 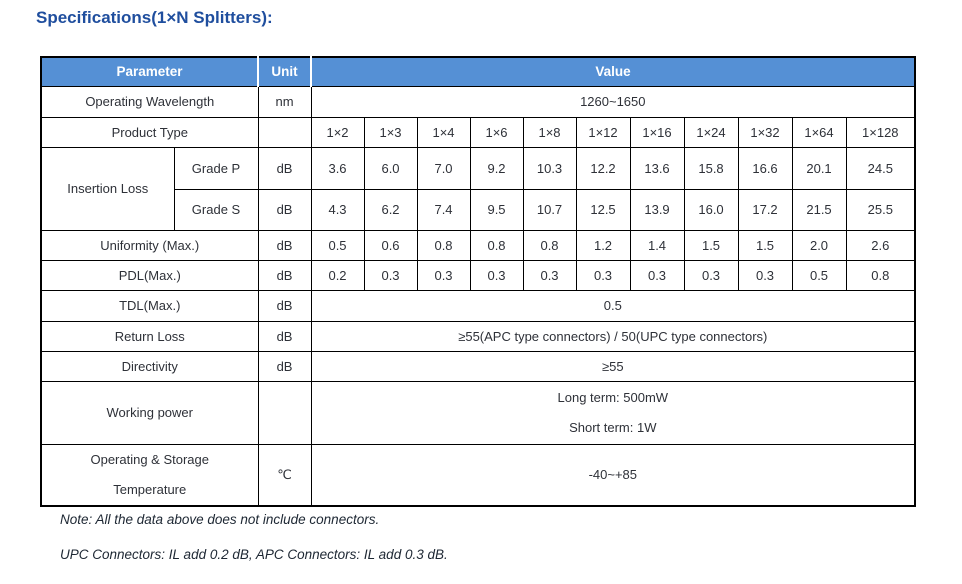 What do you see at coordinates (819, 275) in the screenshot?
I see `pdl-cell: 0.5` at bounding box center [819, 275].